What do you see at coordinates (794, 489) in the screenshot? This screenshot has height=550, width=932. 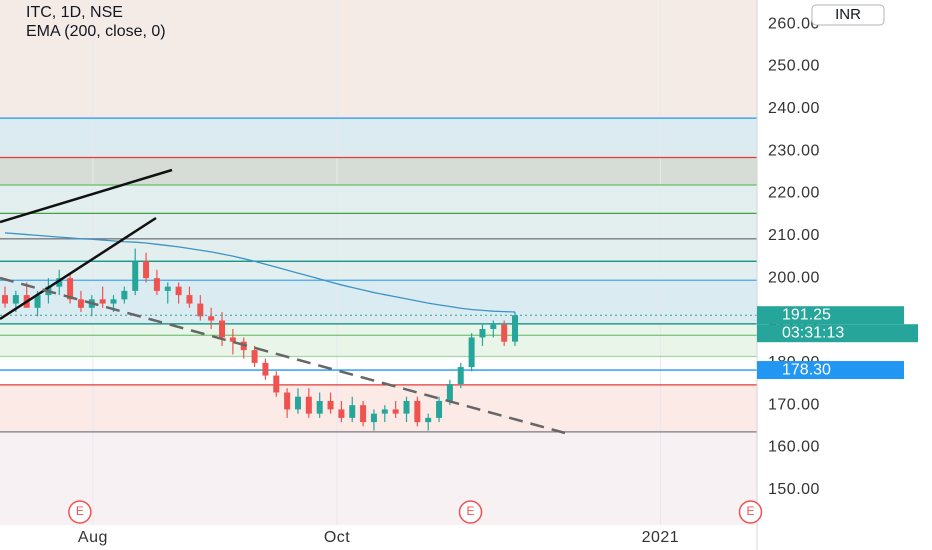 I see `y-tick-label: 150.00` at bounding box center [794, 489].